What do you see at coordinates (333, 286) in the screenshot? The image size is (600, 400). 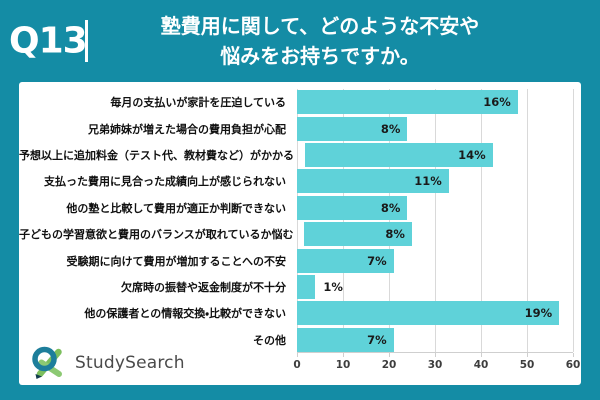 I see `value-label: 1%` at bounding box center [333, 286].